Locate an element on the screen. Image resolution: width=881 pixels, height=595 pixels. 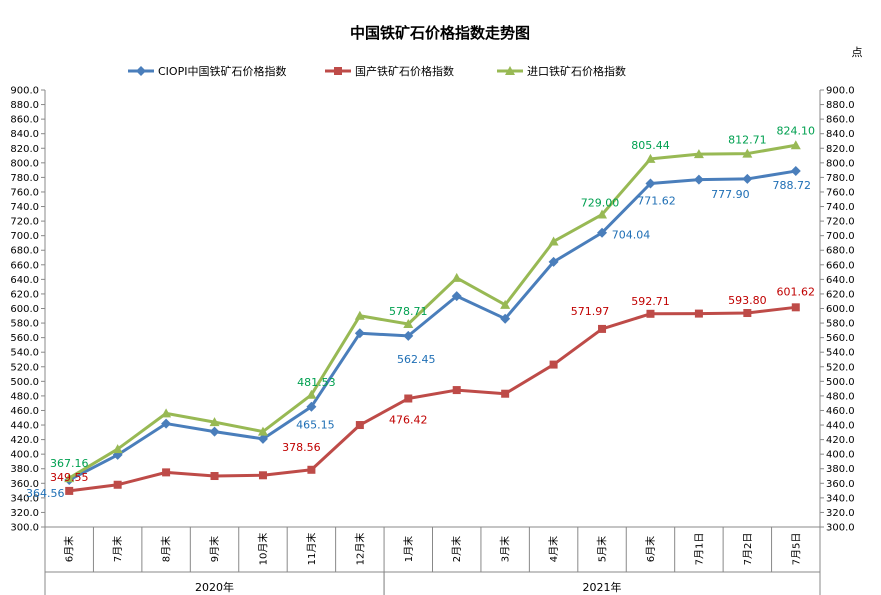
y-tick-label-left: 480.0 is located at coordinates (24, 396).